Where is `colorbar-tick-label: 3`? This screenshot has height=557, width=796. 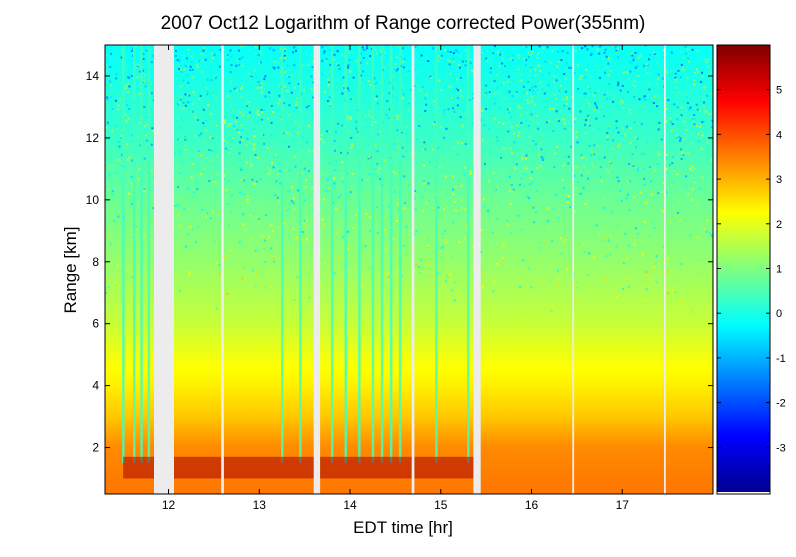 colorbar-tick-label: 3 is located at coordinates (779, 180).